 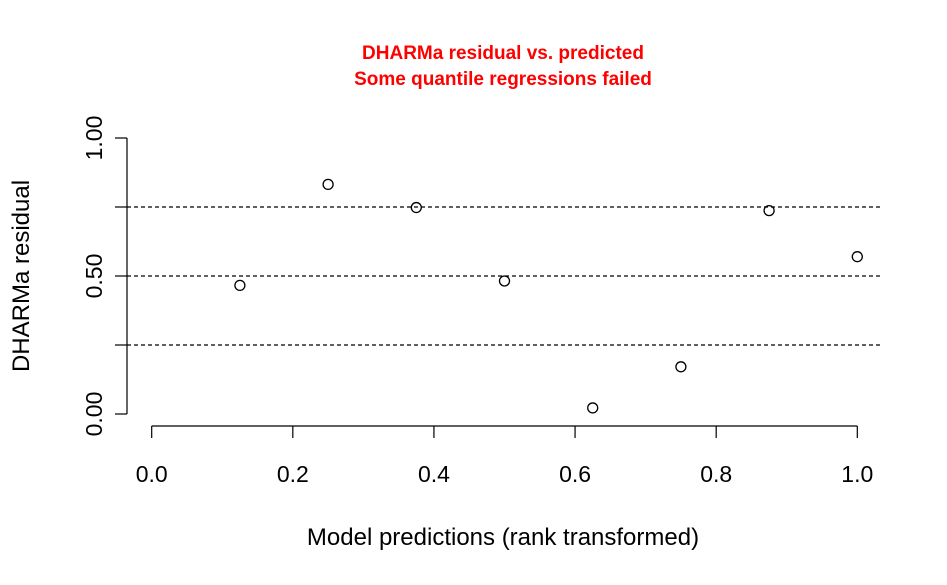 What do you see at coordinates (94, 276) in the screenshot?
I see `y-tick-label-2: 0.50` at bounding box center [94, 276].